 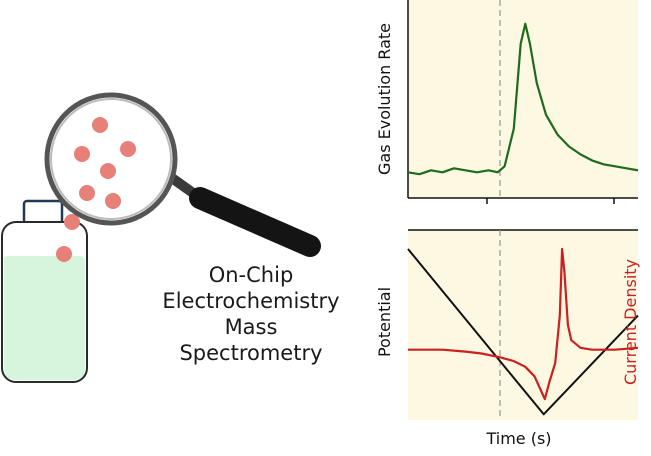 I want to click on magnifier-rim-inner, so click(x=111, y=159).